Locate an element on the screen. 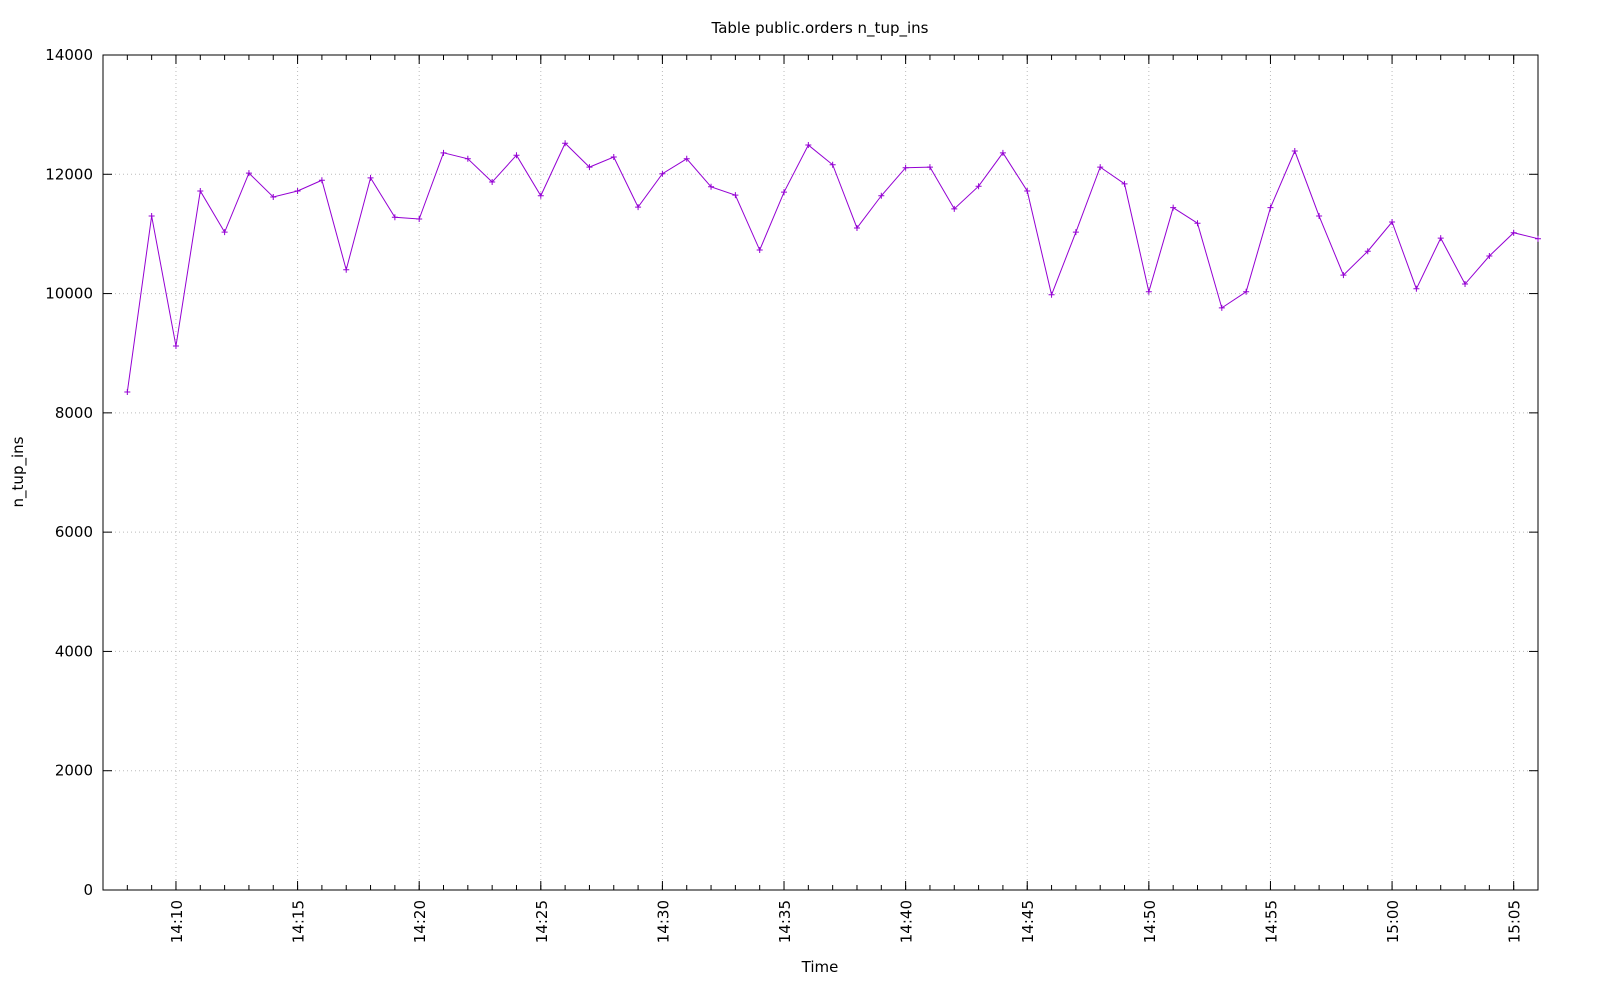  x-tick-label: 14:55 is located at coordinates (1271, 921).